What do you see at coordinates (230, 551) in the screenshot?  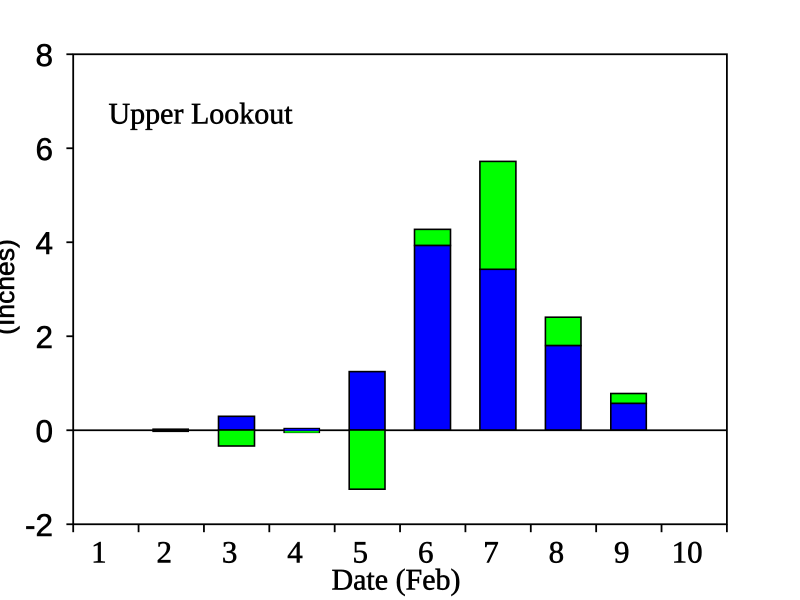 I see `svg-text: 3` at bounding box center [230, 551].